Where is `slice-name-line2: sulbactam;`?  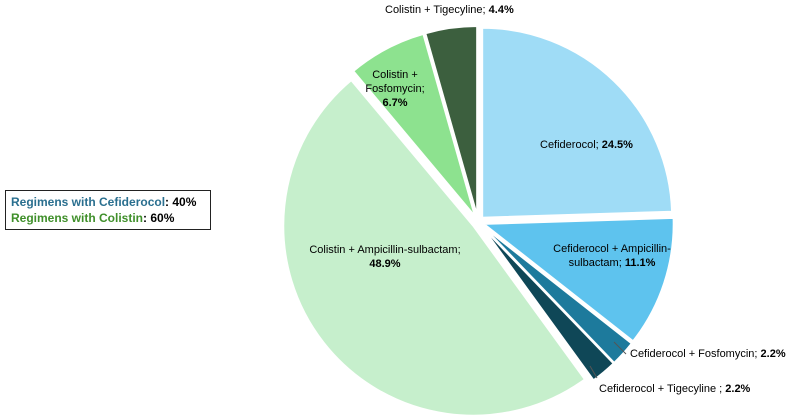 slice-name-line2: sulbactam; is located at coordinates (595, 263).